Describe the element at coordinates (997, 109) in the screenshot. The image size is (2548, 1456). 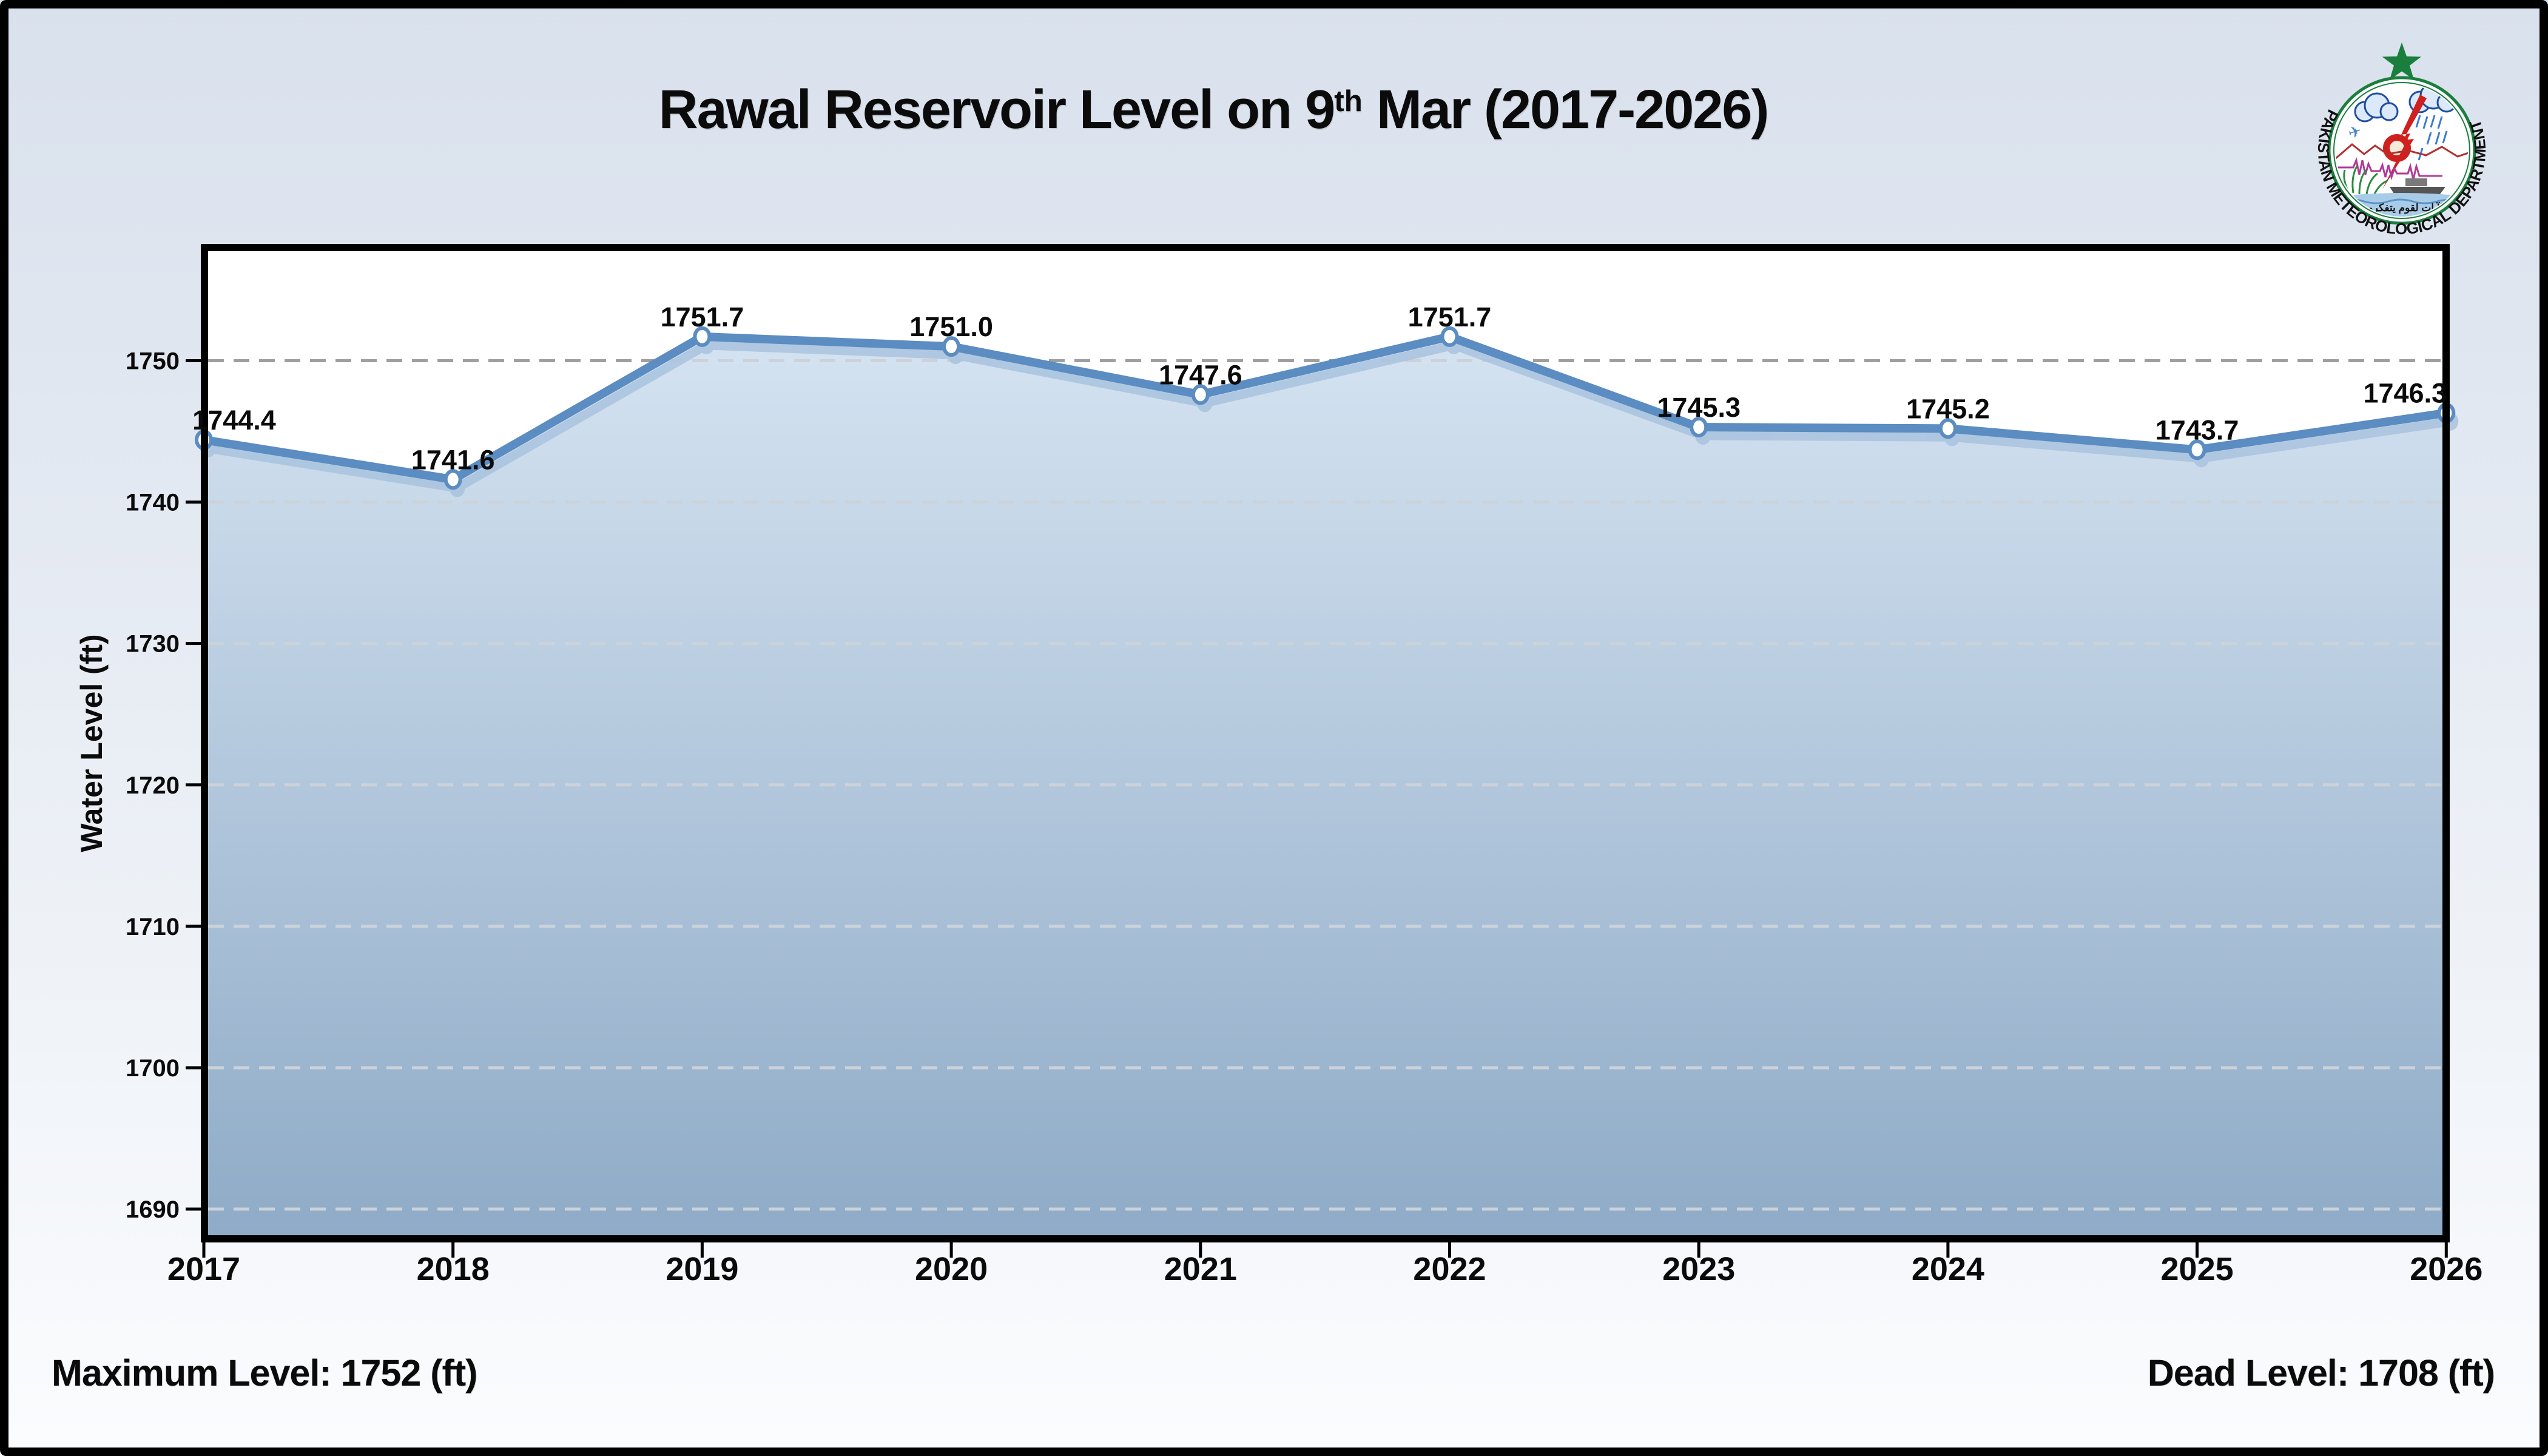
I see `title-text: Rawal Reservoir Level on 9` at that location.